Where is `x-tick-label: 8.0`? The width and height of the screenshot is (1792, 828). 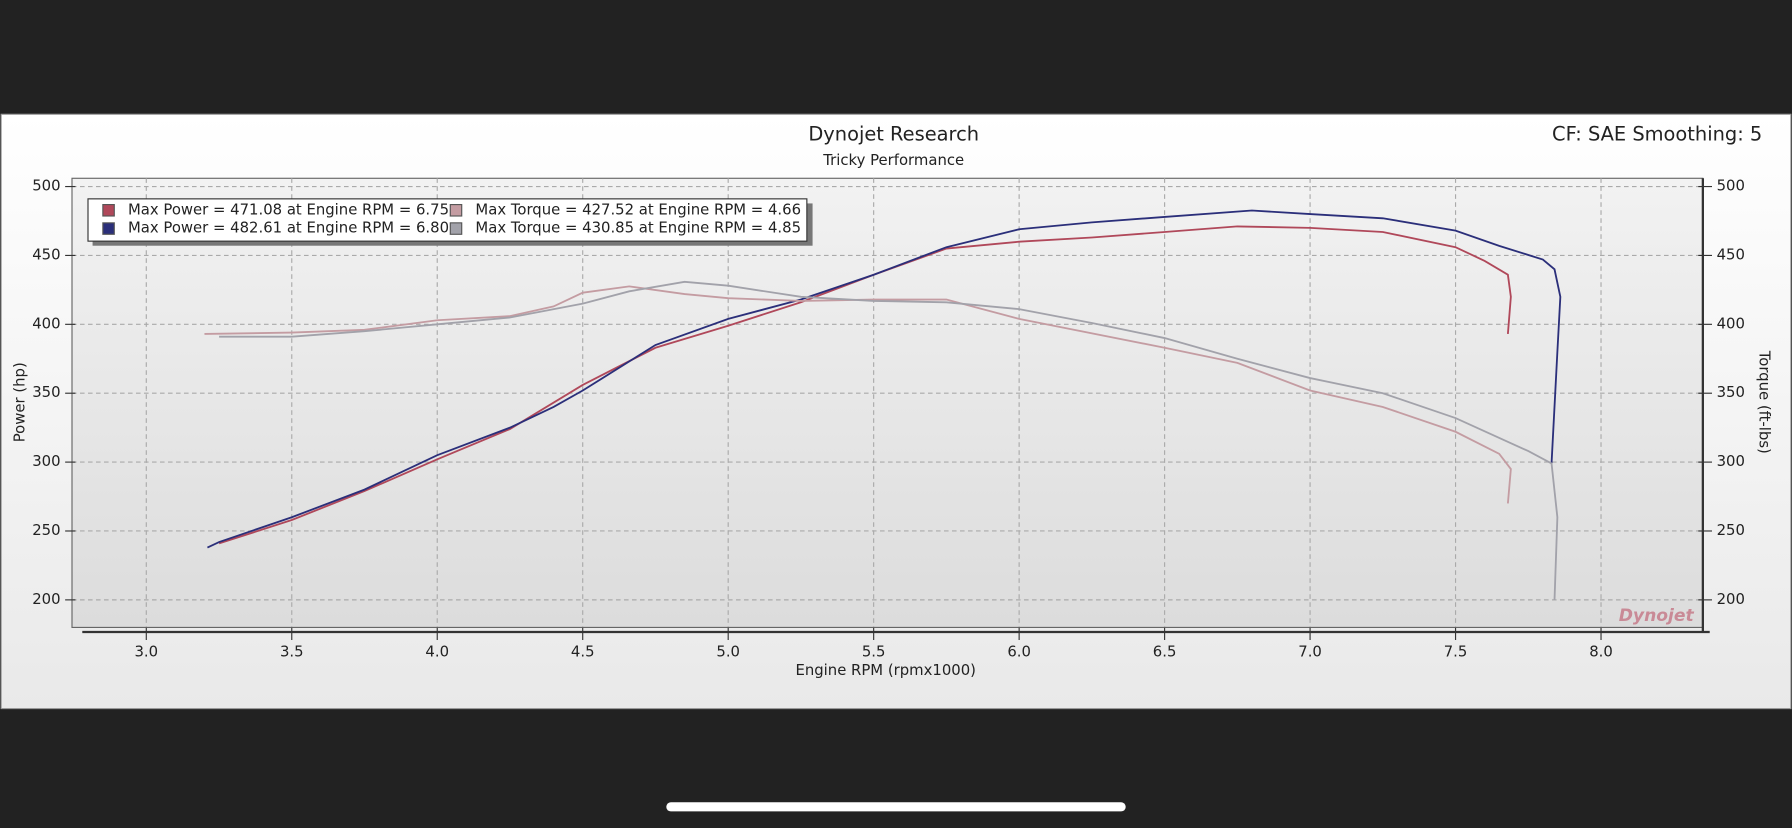
x-tick-label: 8.0 is located at coordinates (1601, 652).